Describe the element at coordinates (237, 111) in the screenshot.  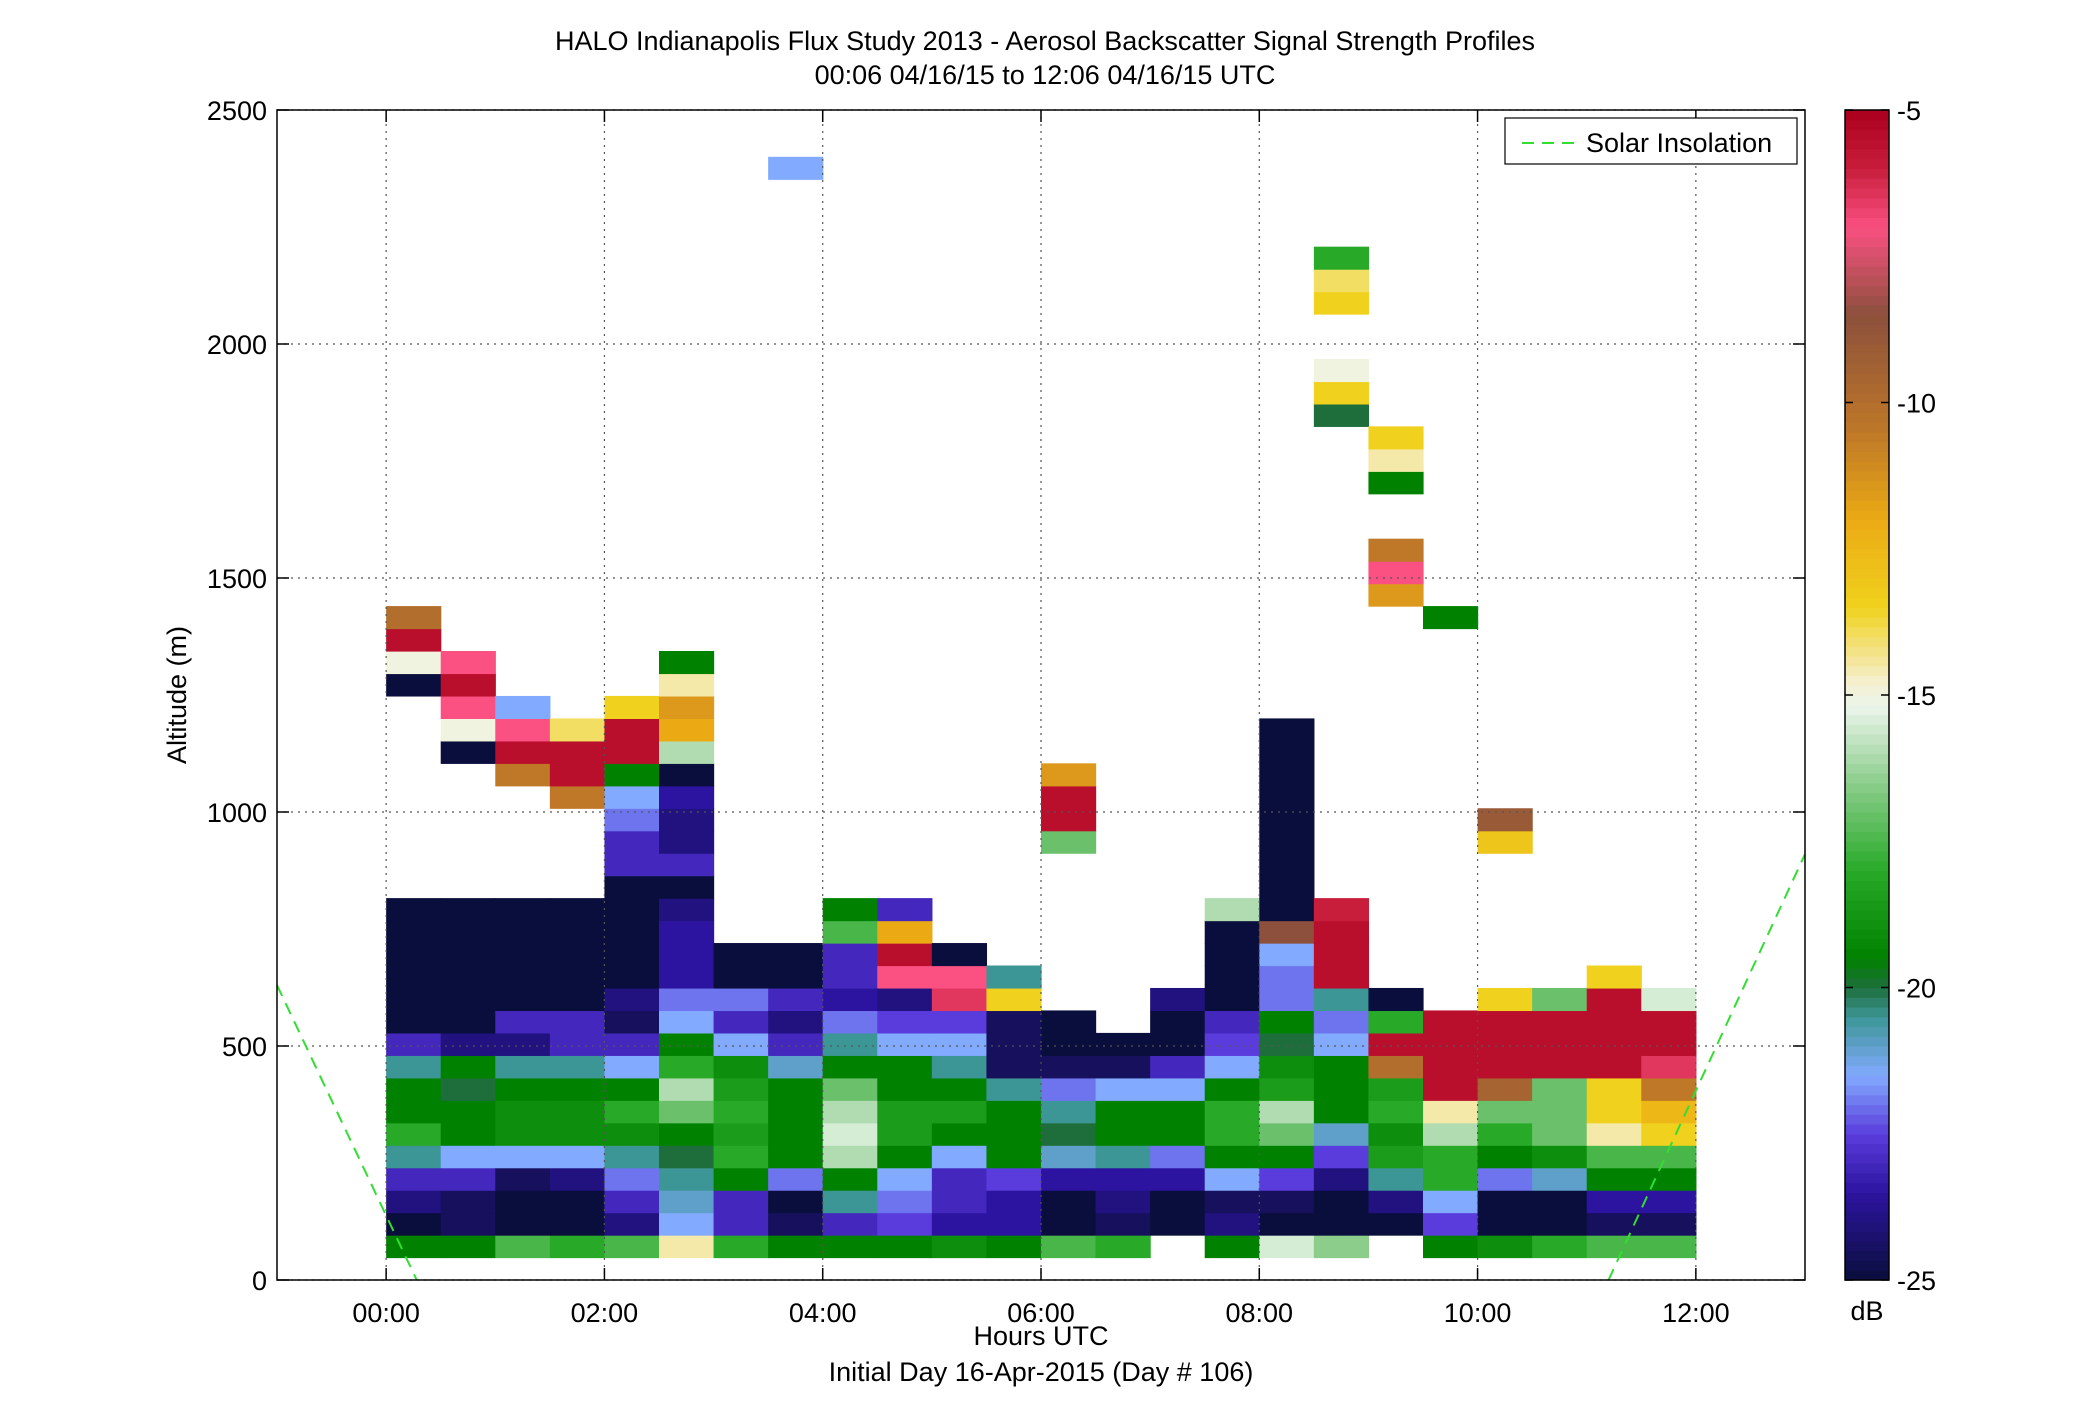
I see `y-tick-label: 2500` at that location.